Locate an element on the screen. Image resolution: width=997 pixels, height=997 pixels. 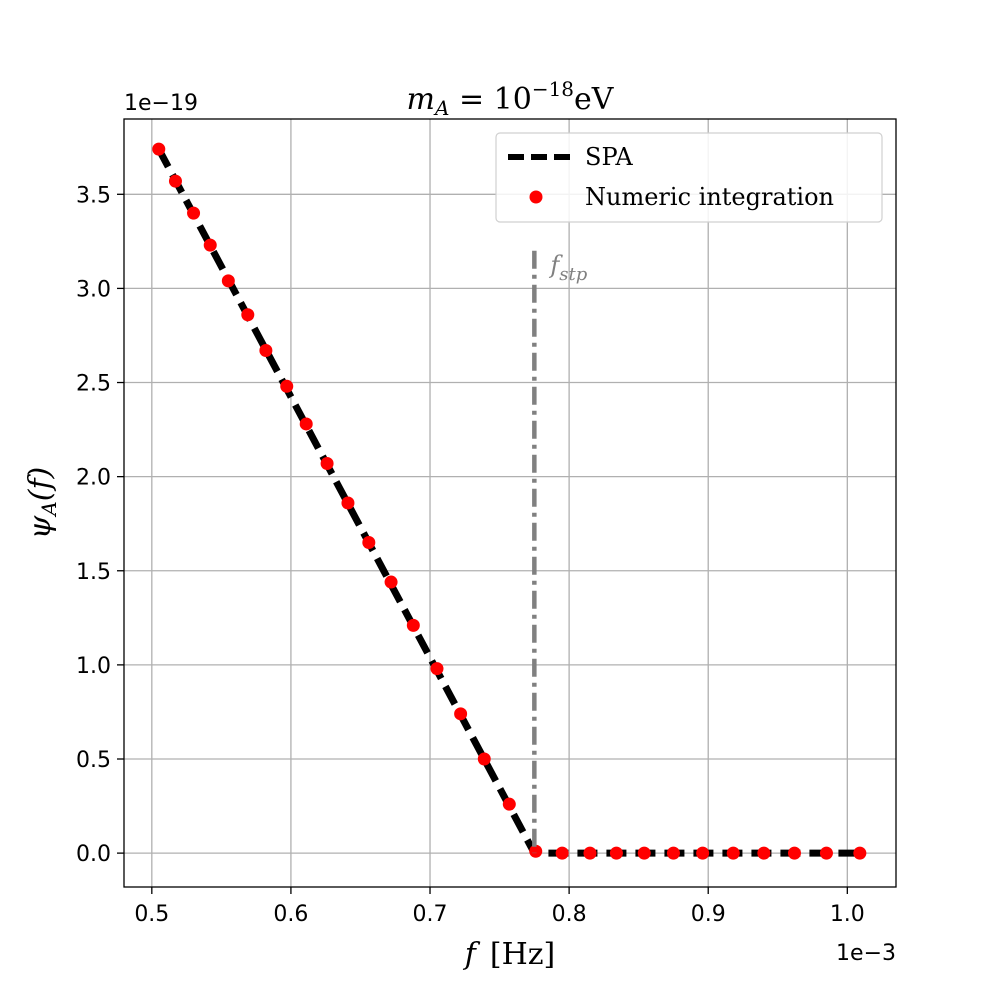
title-sub: A is located at coordinates (441, 108).